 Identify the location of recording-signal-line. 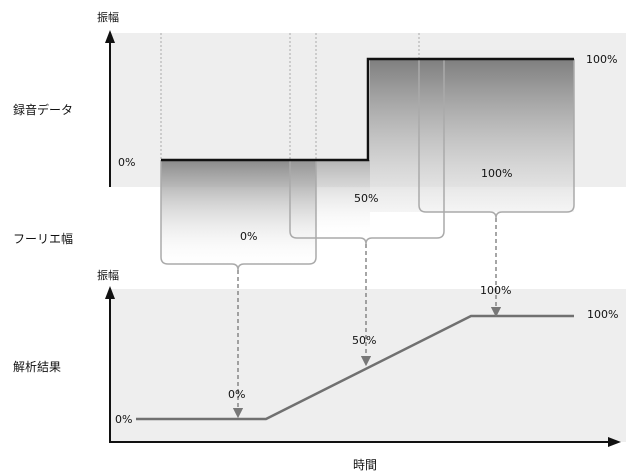
(367, 109).